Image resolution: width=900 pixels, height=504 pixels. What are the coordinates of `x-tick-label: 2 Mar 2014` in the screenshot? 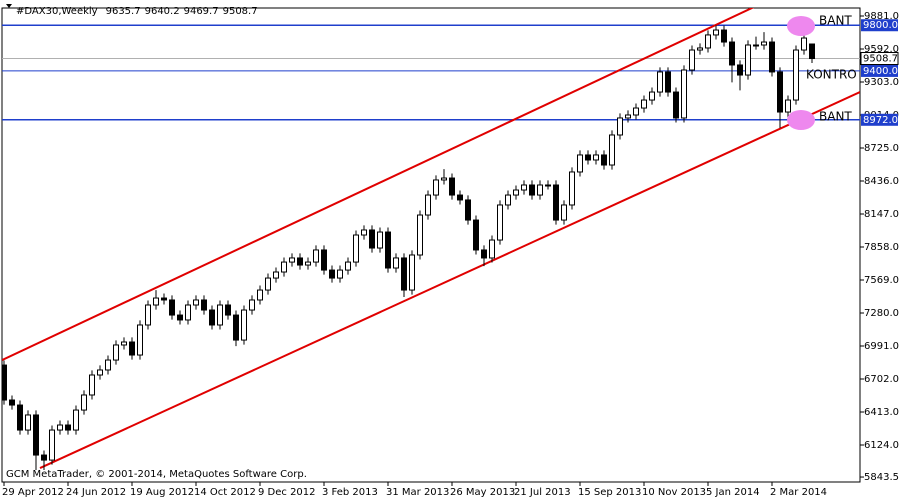 It's located at (798, 492).